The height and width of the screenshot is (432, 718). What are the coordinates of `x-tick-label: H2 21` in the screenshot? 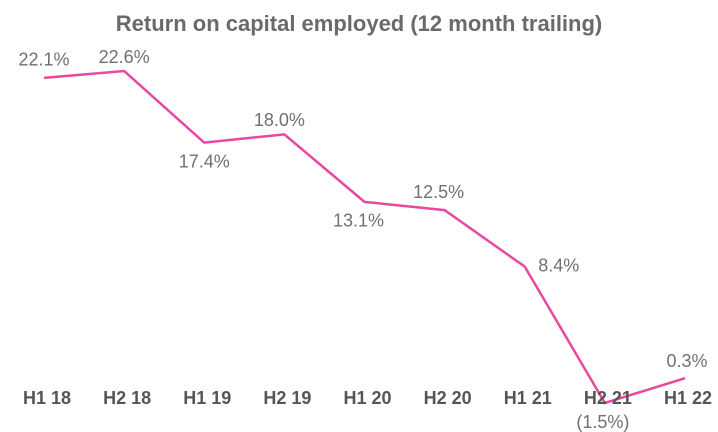 It's located at (608, 398).